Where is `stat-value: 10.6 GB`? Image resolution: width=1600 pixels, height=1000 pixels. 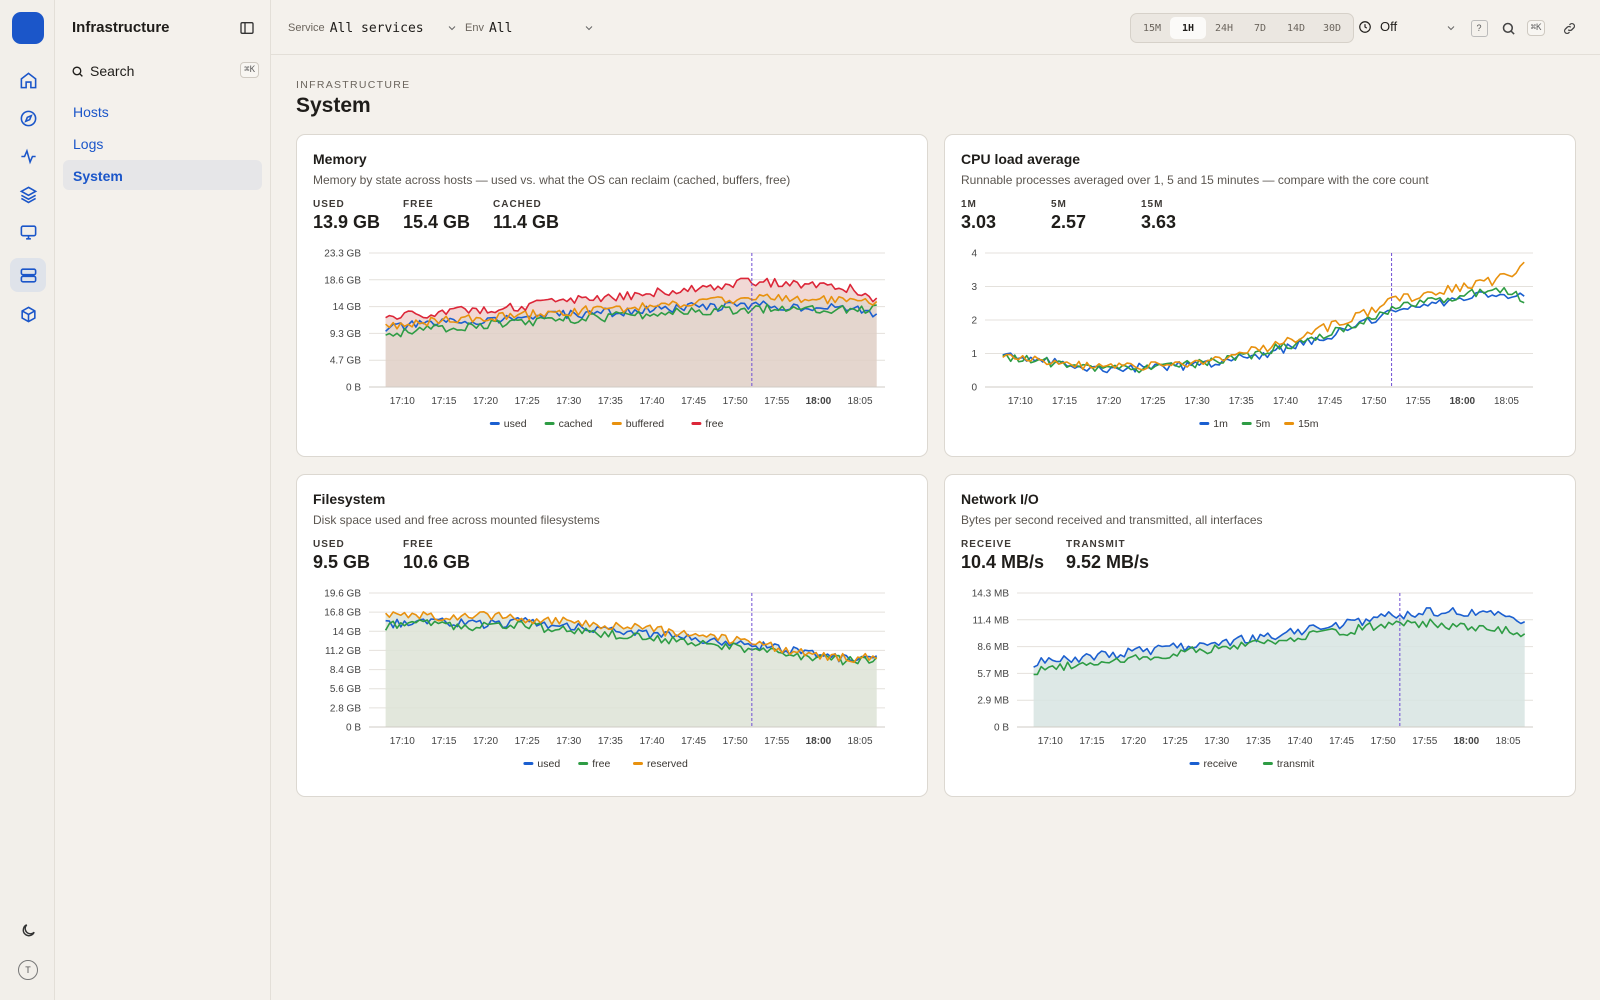
stat-value: 10.6 GB is located at coordinates (437, 562).